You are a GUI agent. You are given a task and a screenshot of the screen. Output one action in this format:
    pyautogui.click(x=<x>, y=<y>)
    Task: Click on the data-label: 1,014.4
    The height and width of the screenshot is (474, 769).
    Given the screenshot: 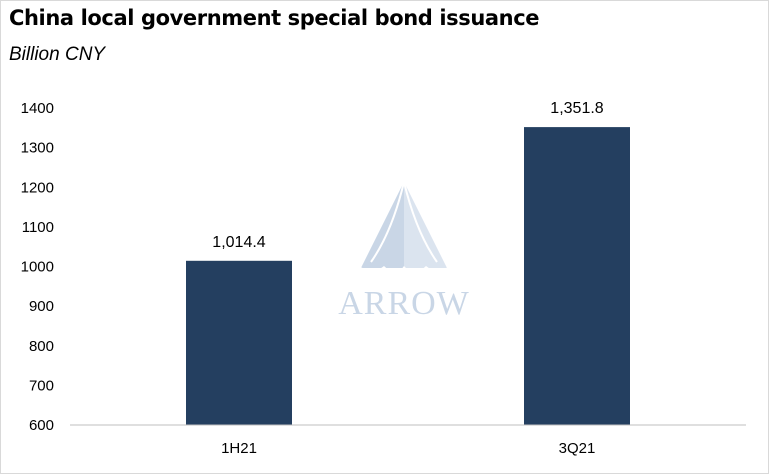 What is the action you would take?
    pyautogui.click(x=238, y=242)
    